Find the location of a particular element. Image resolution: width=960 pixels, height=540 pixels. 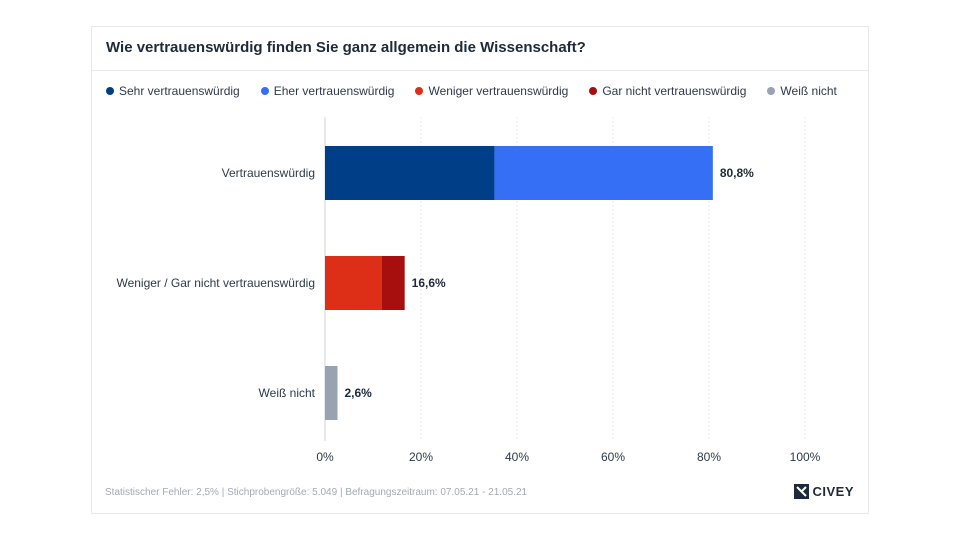

category-label: Weiß nicht is located at coordinates (287, 393).